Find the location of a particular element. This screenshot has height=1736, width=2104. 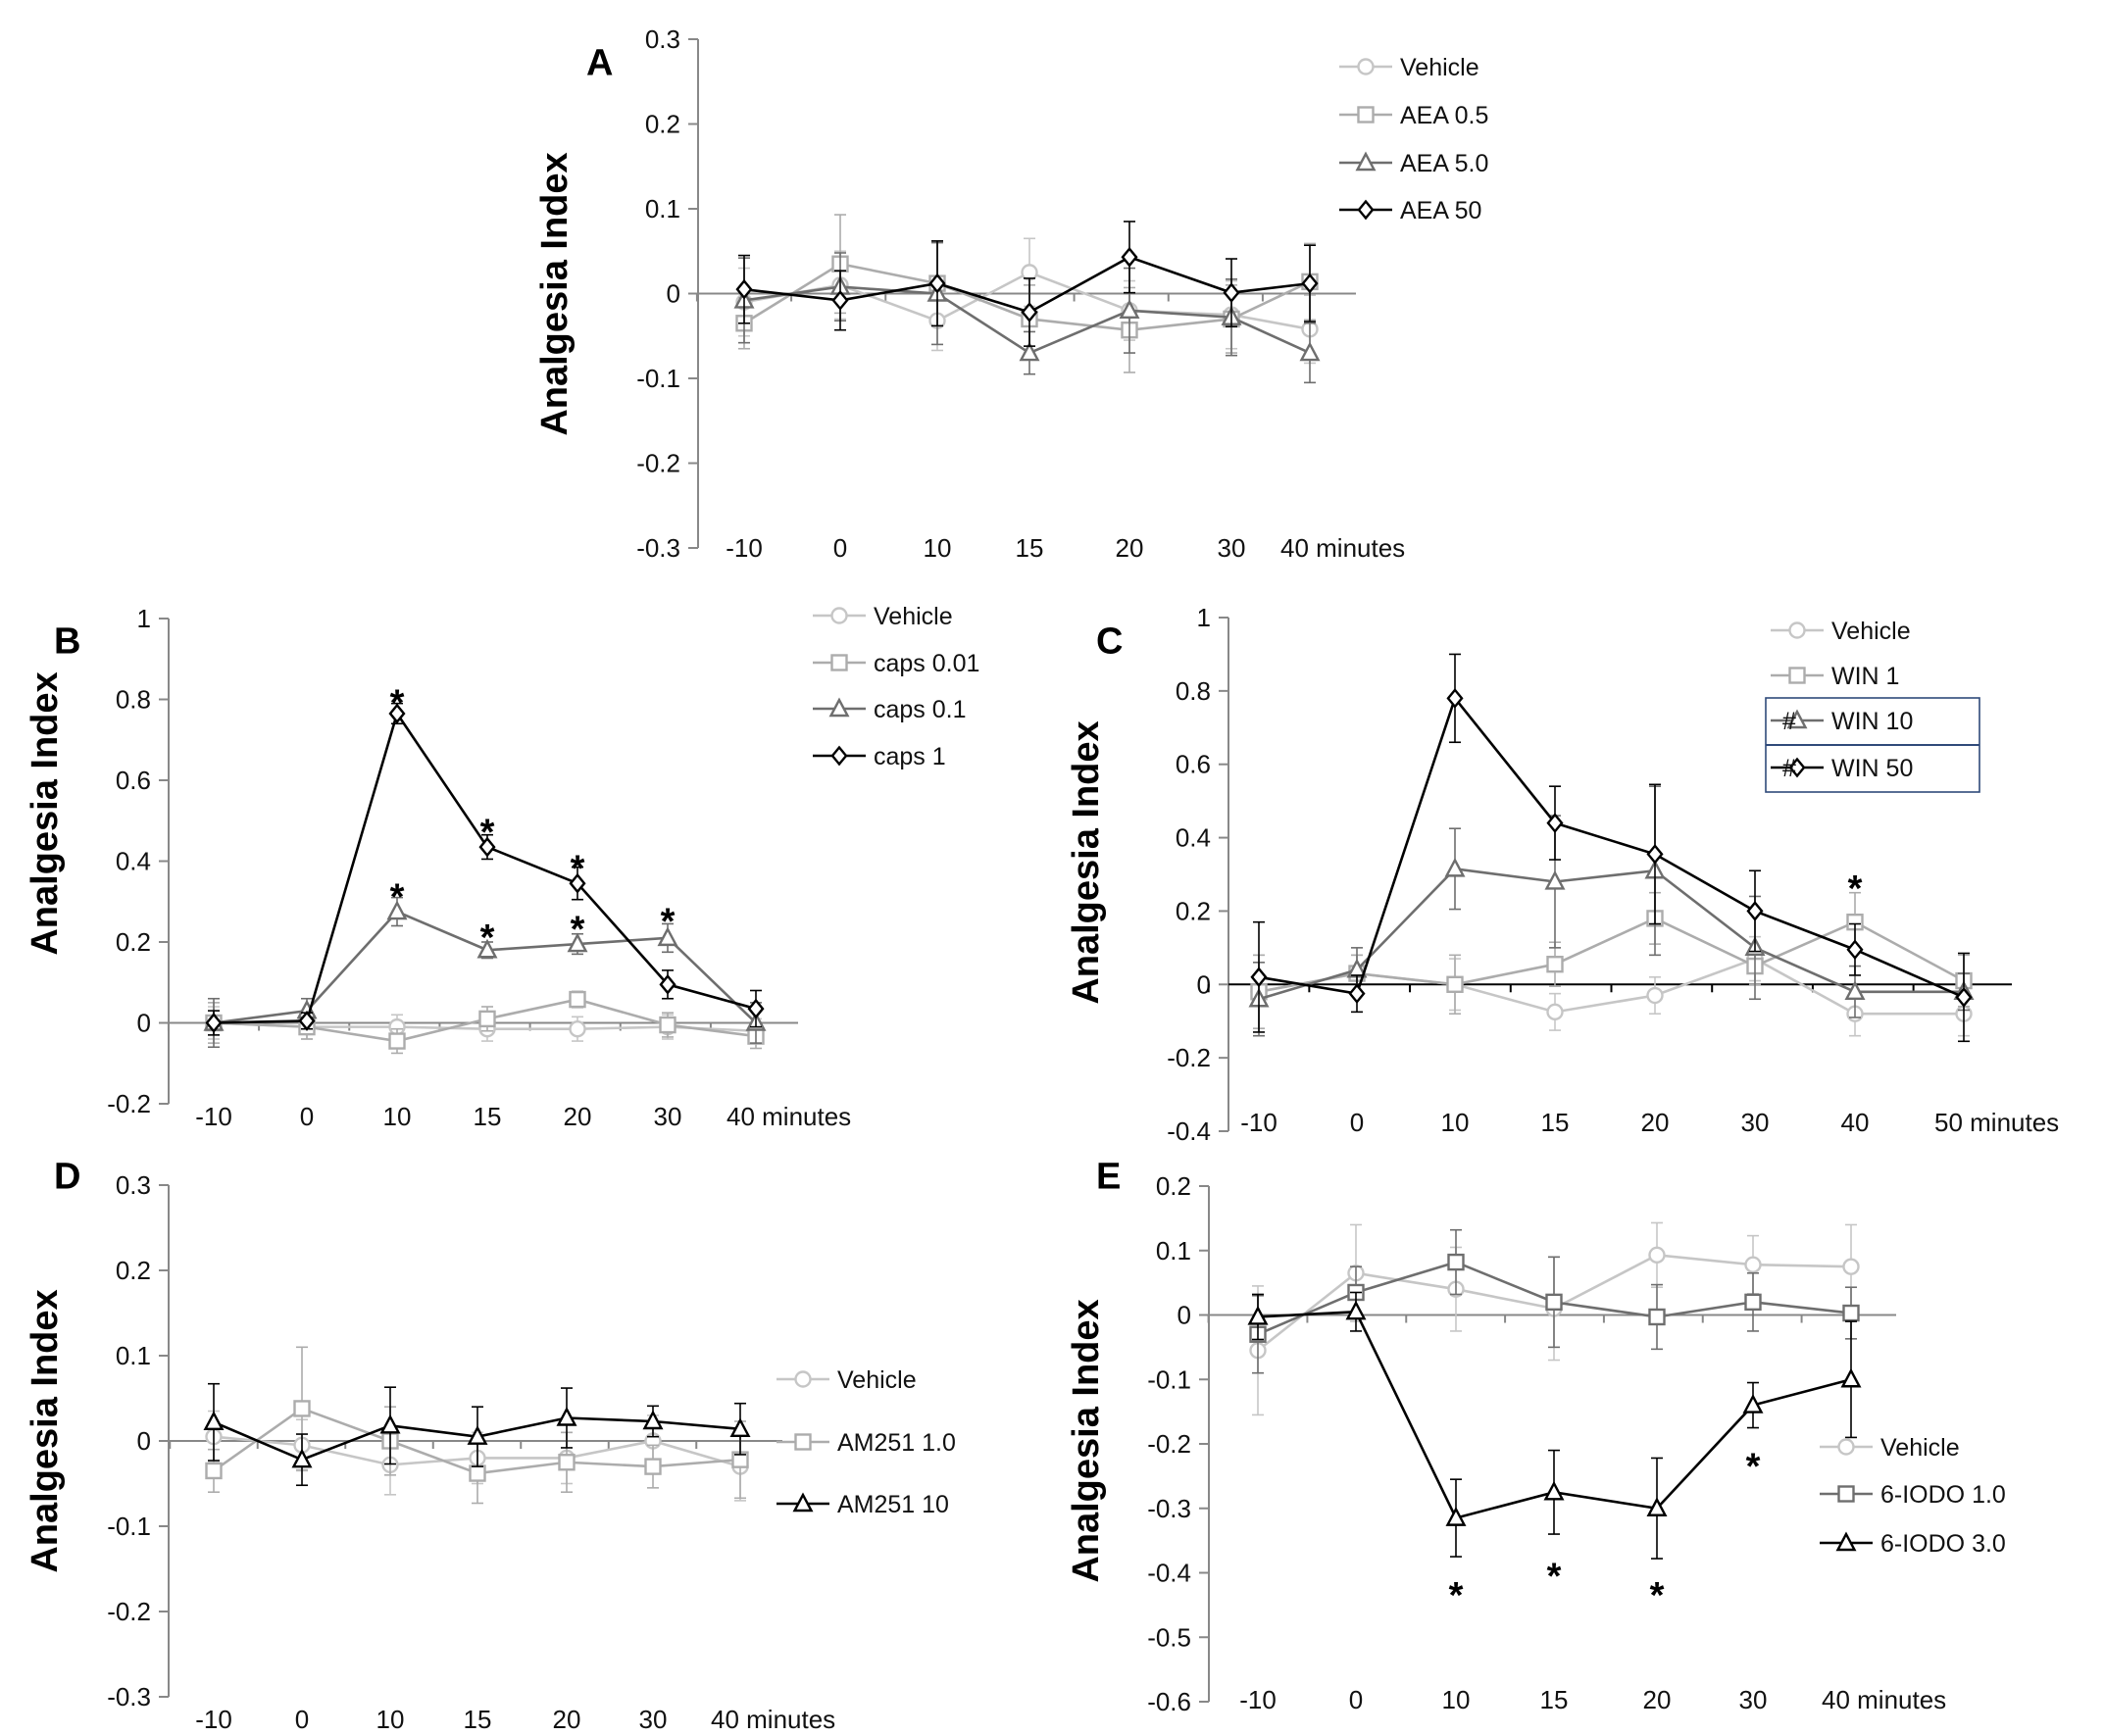

y-tick-label: 1 is located at coordinates (144, 619).